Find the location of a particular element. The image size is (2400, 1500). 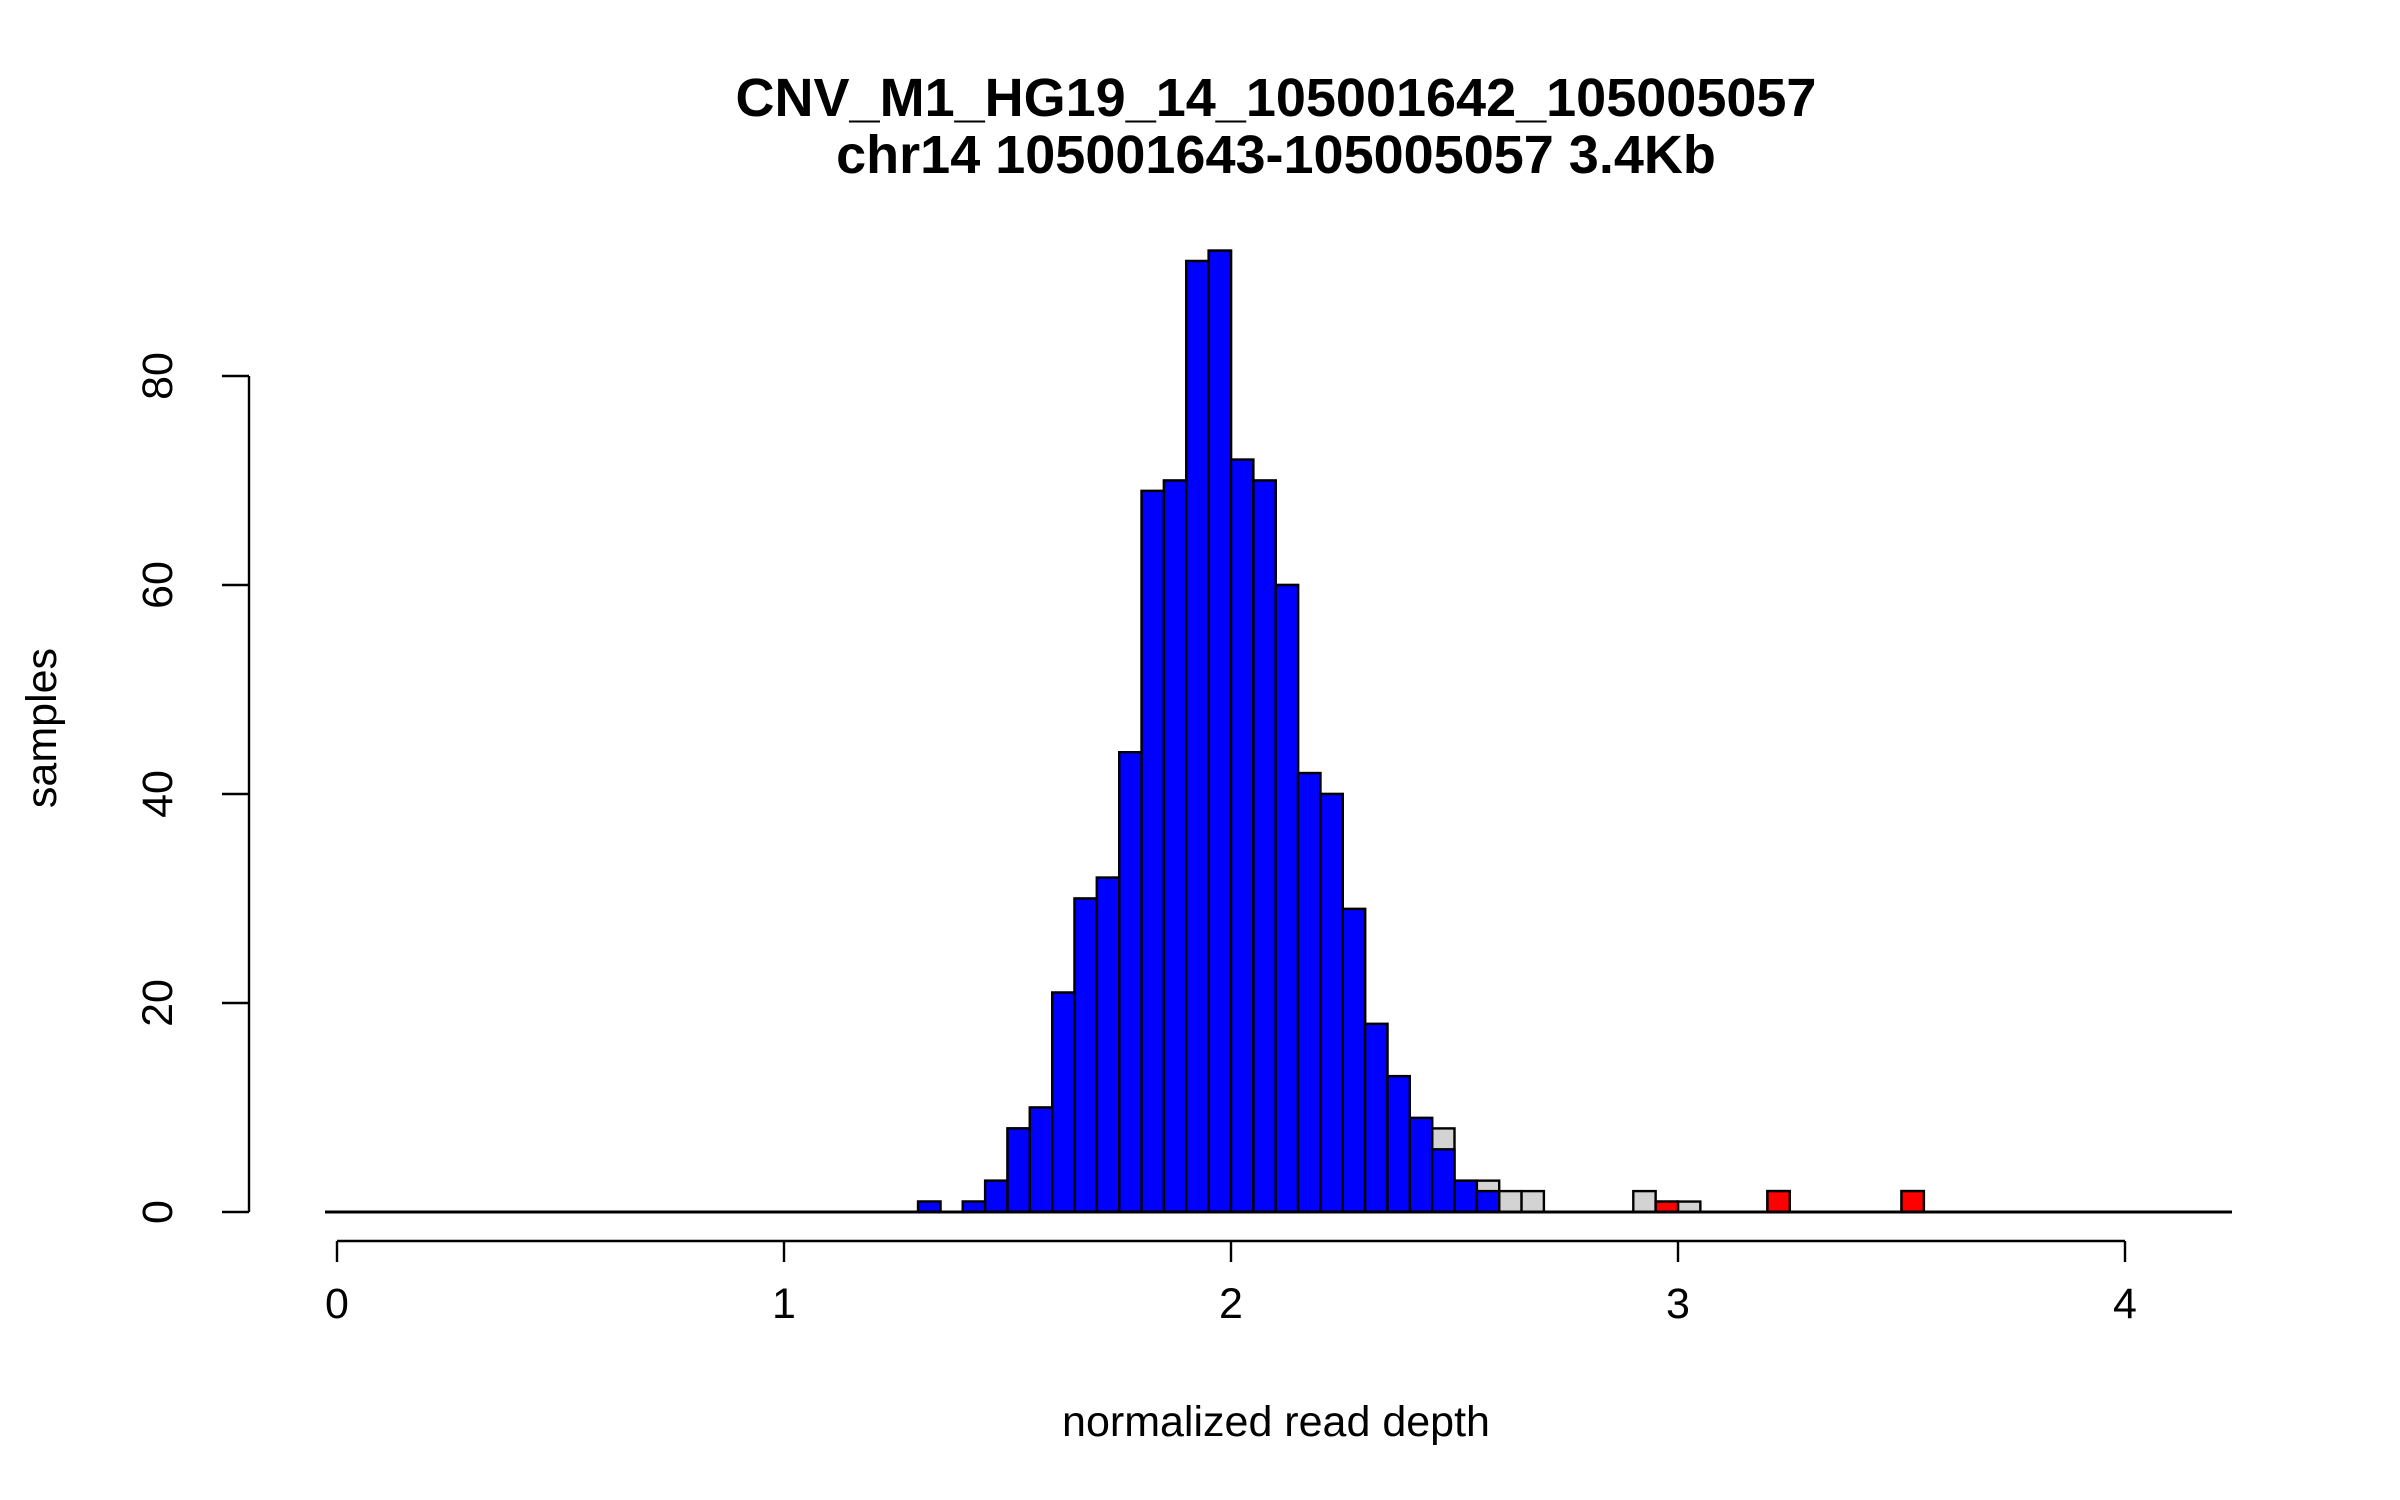

chart-subtitle: chr14 105001643-105005057 3.4Kb is located at coordinates (1276, 155).